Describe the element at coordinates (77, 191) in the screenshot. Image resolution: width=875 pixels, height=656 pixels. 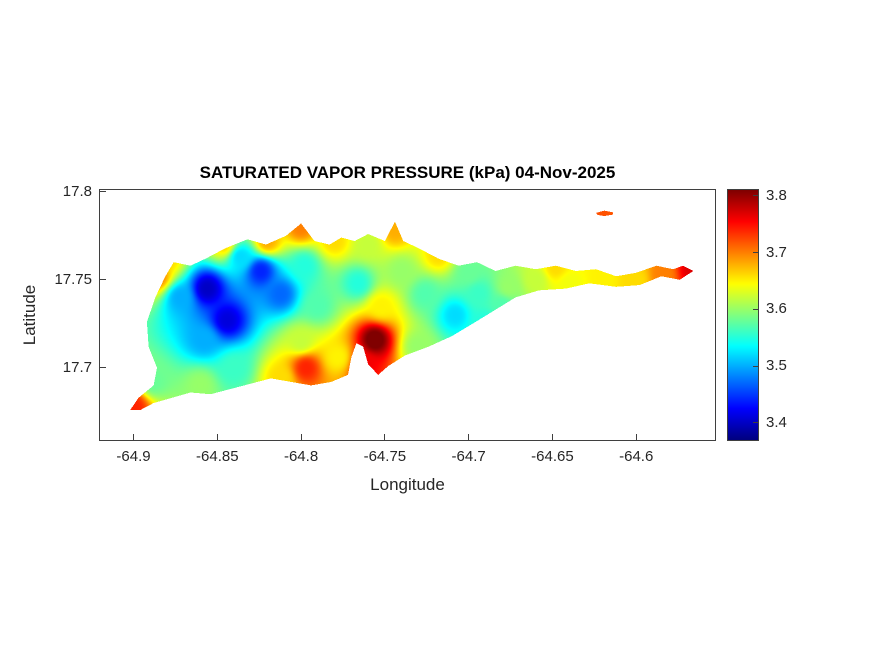
I see `y-tick-label: 17.8` at that location.